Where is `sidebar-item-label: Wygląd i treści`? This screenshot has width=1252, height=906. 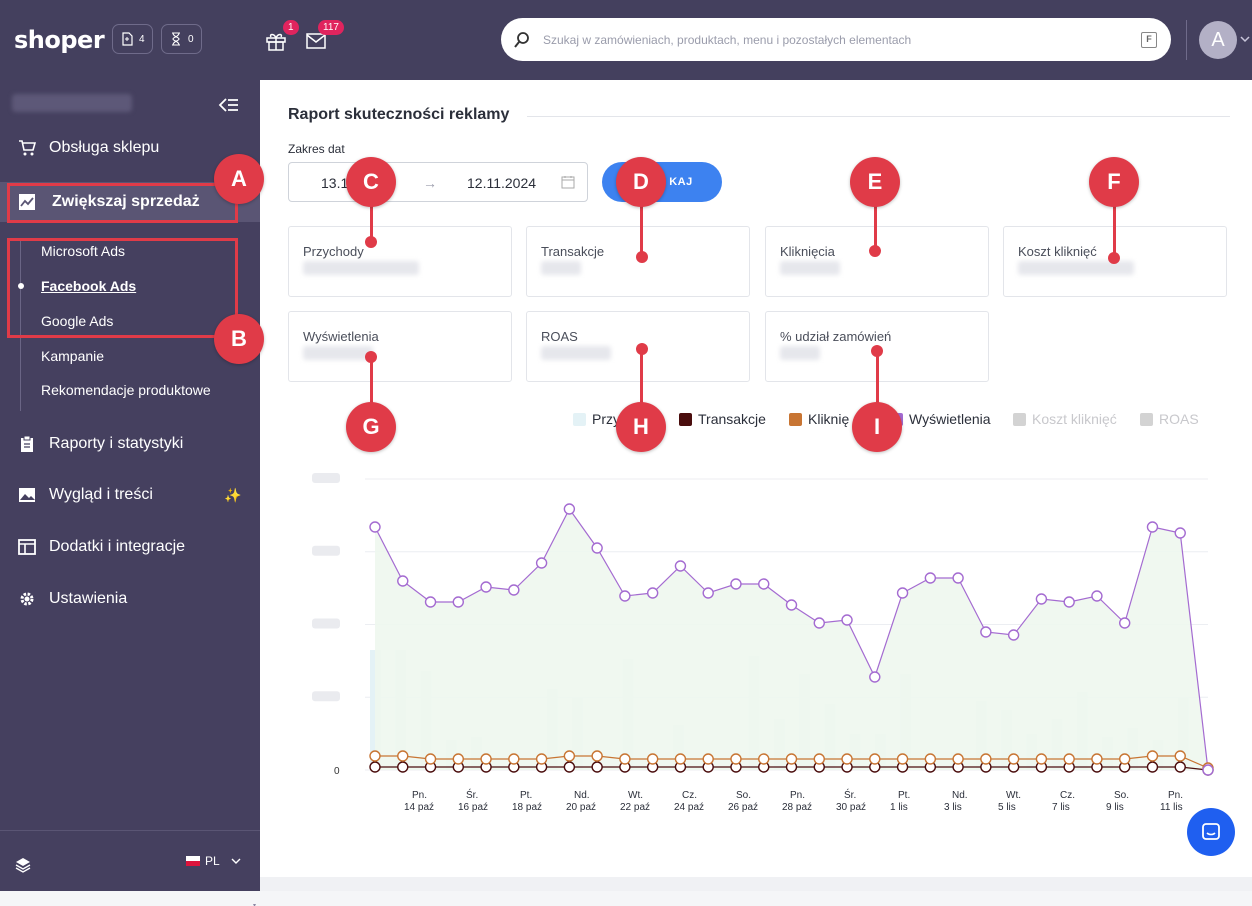 sidebar-item-label: Wygląd i treści is located at coordinates (101, 494).